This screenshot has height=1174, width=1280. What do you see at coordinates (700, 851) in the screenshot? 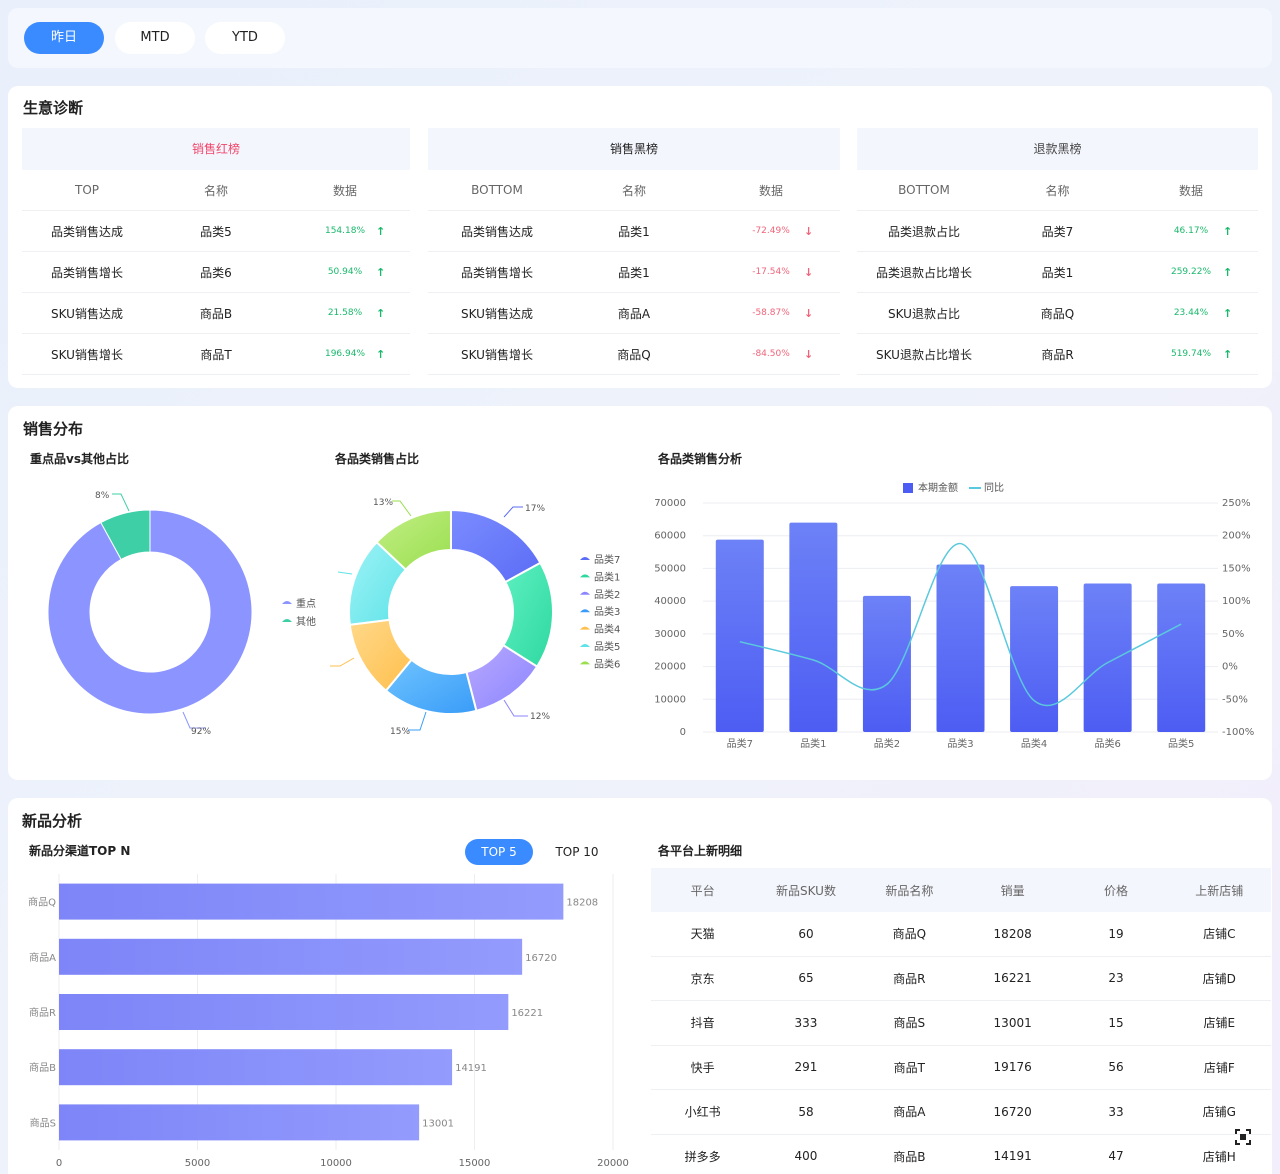
I see `detail-title: 各平台上新明细` at bounding box center [700, 851].